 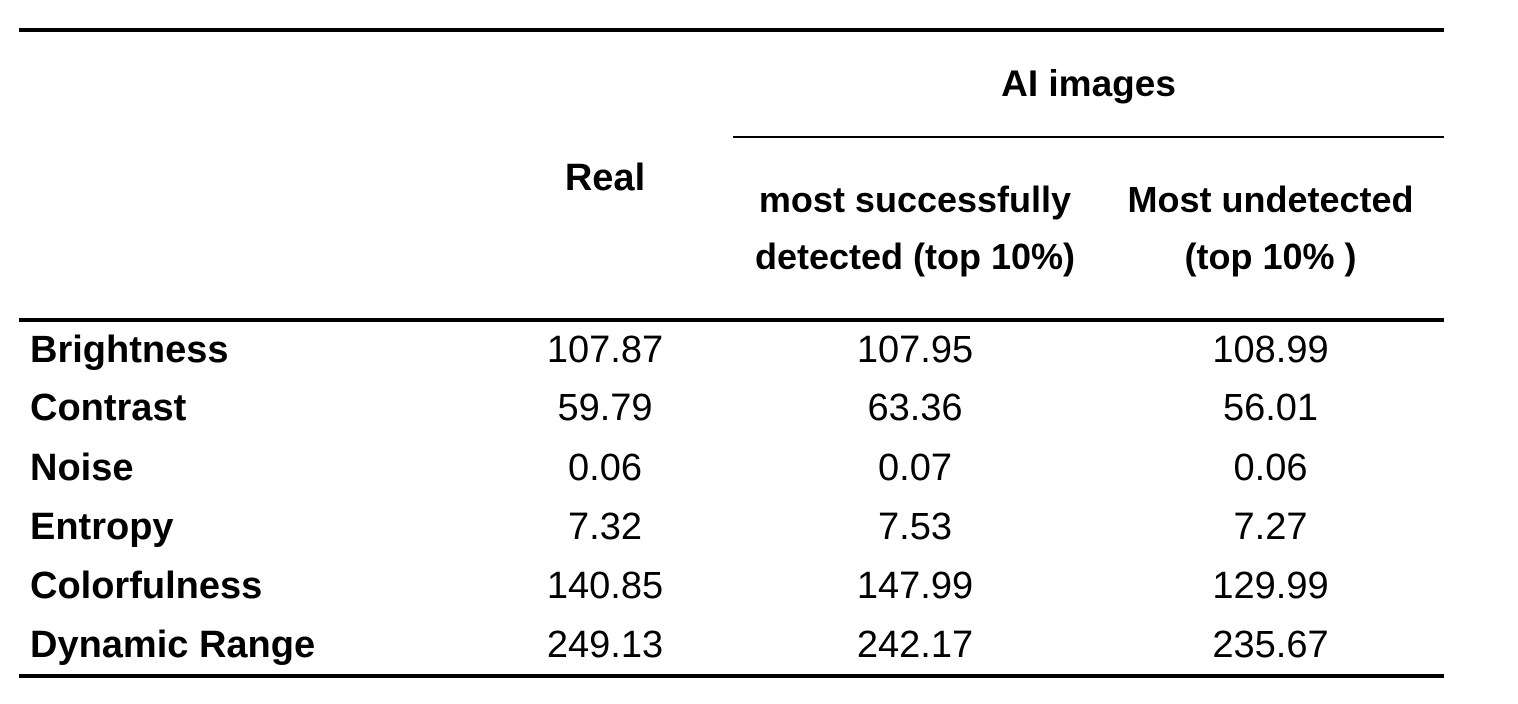 What do you see at coordinates (248, 176) in the screenshot?
I see `corner-cell` at bounding box center [248, 176].